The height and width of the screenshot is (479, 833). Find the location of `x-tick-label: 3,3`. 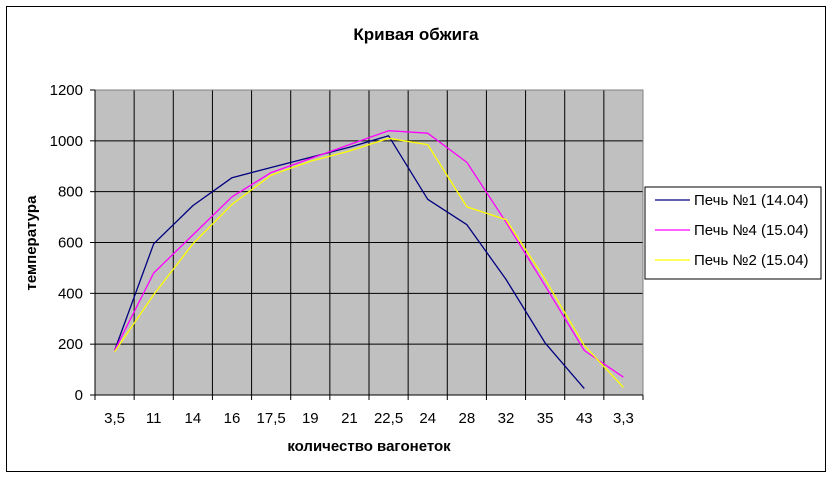

x-tick-label: 3,3 is located at coordinates (623, 418).